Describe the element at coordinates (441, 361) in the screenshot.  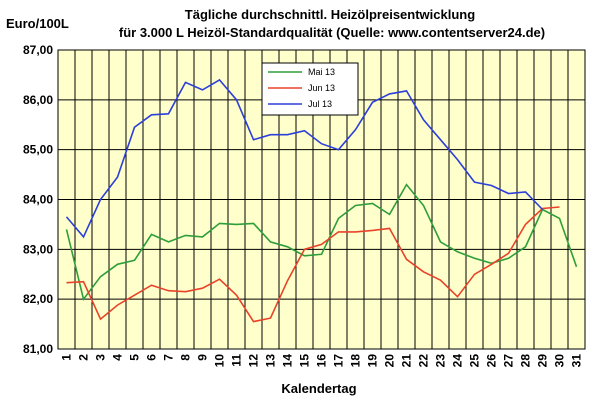
I see `x-tick-label: 23` at that location.